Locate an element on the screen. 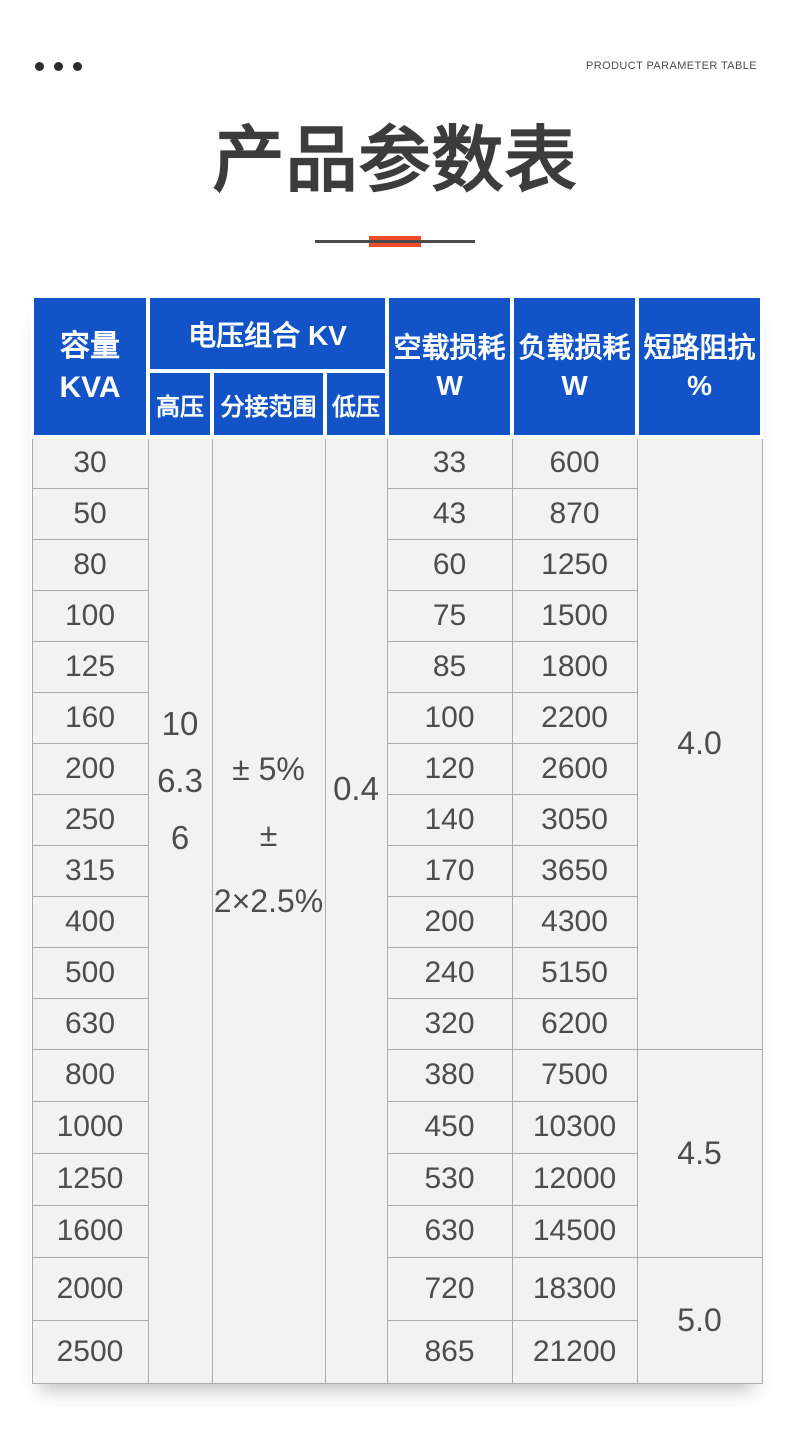  load-loss-cell: 7500 is located at coordinates (574, 1075).